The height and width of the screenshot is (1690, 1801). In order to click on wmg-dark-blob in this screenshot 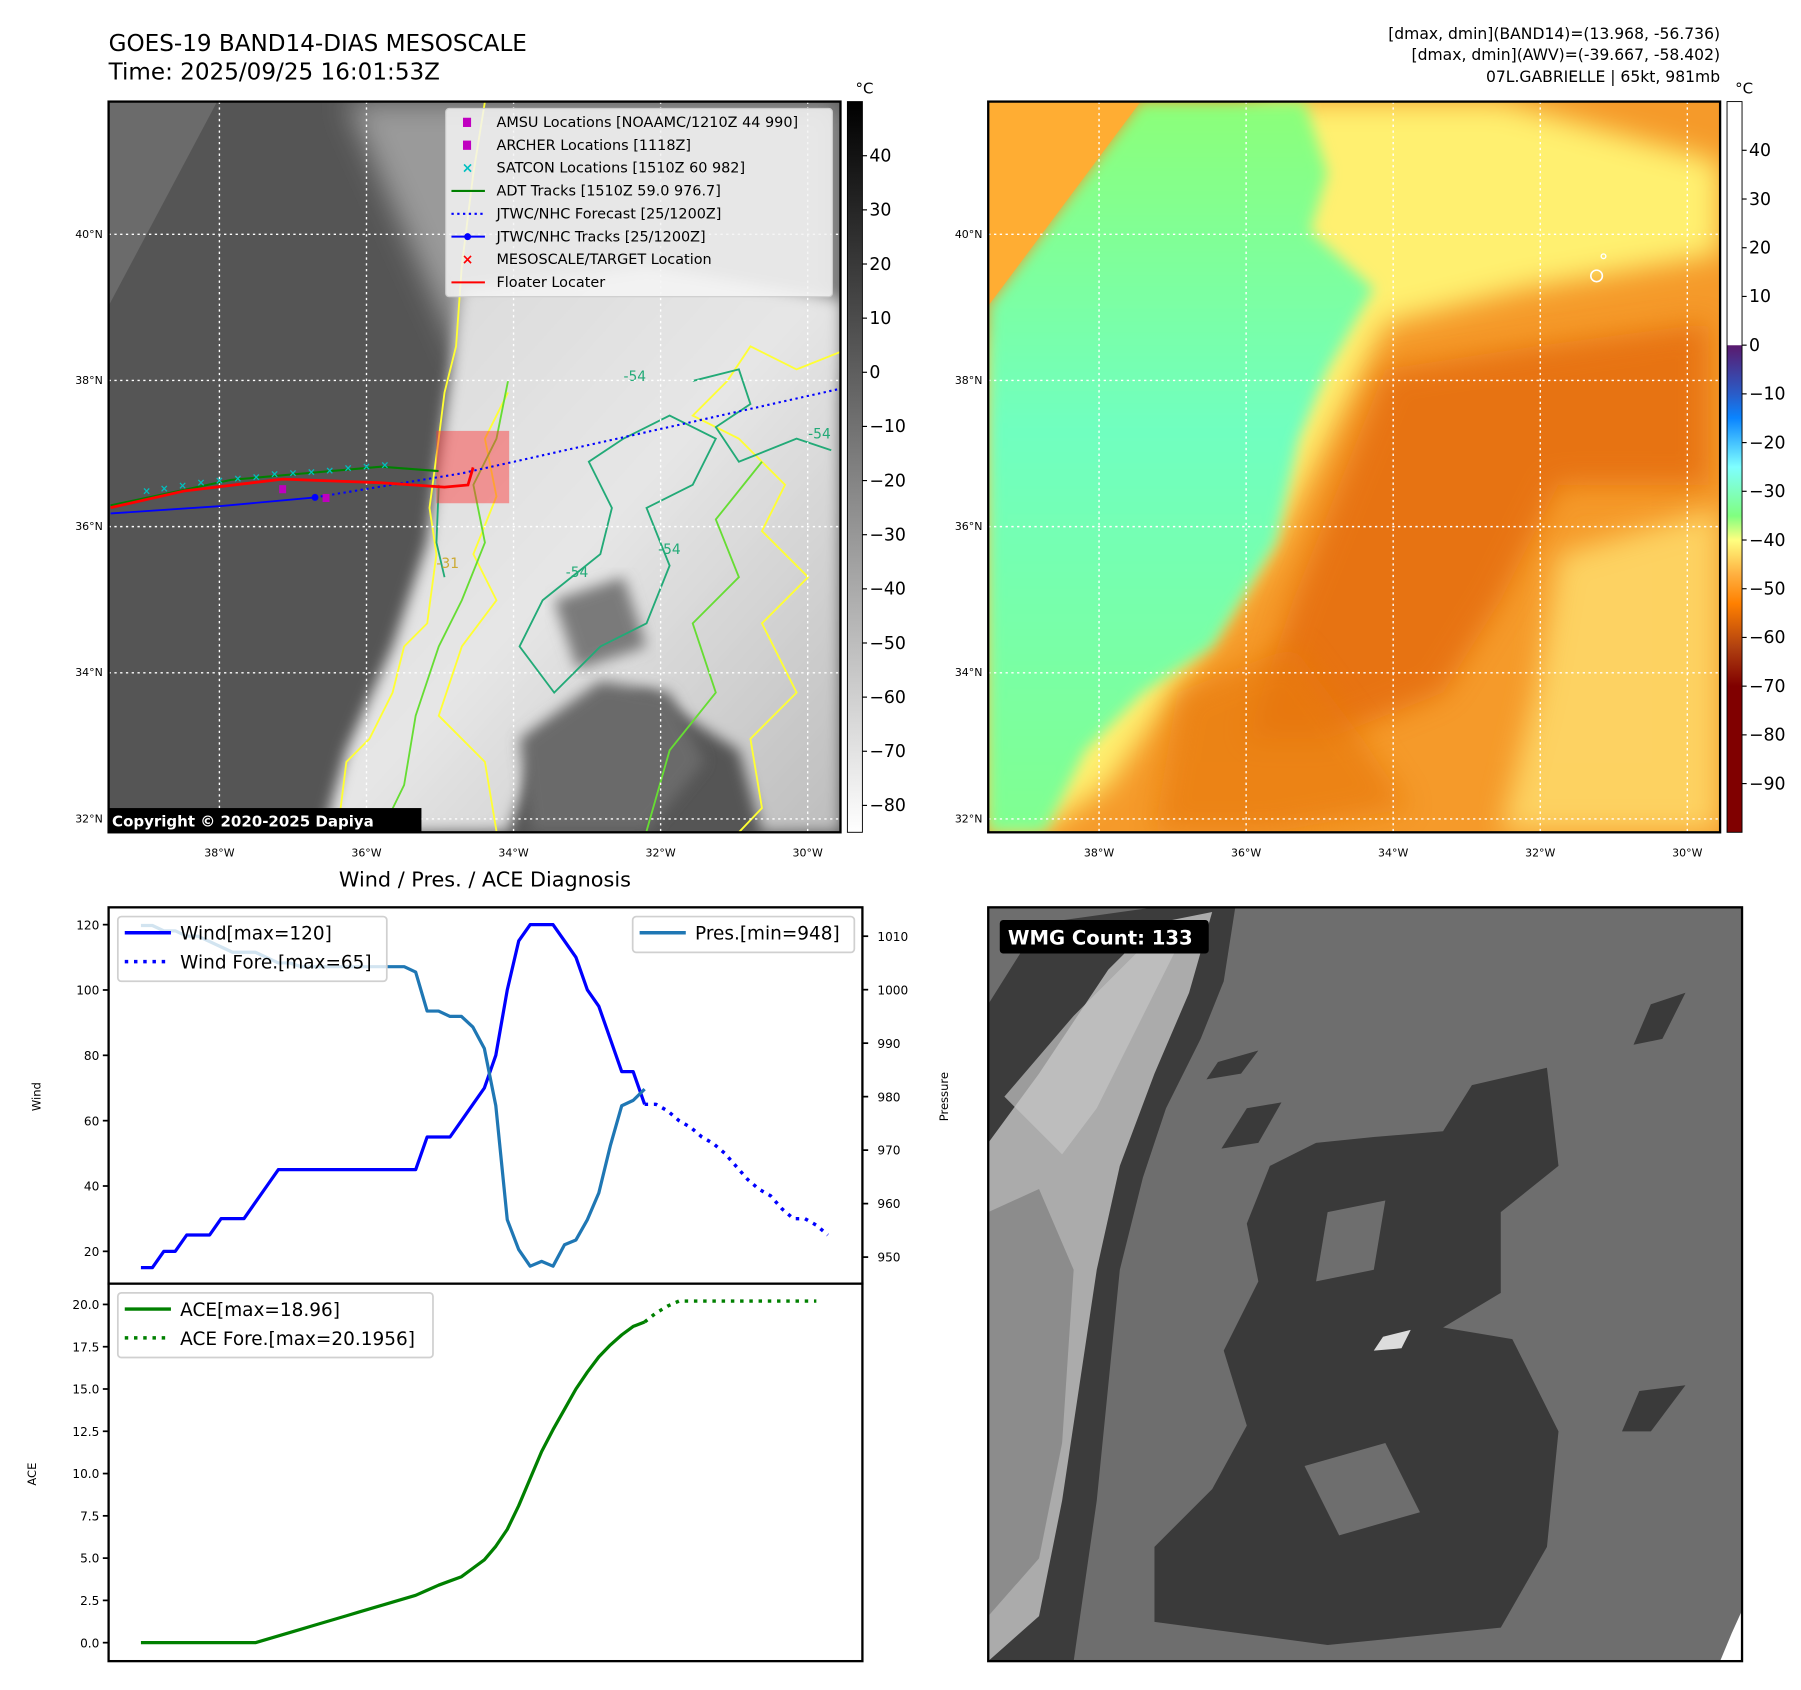, I will do `click(1356, 1356)`.